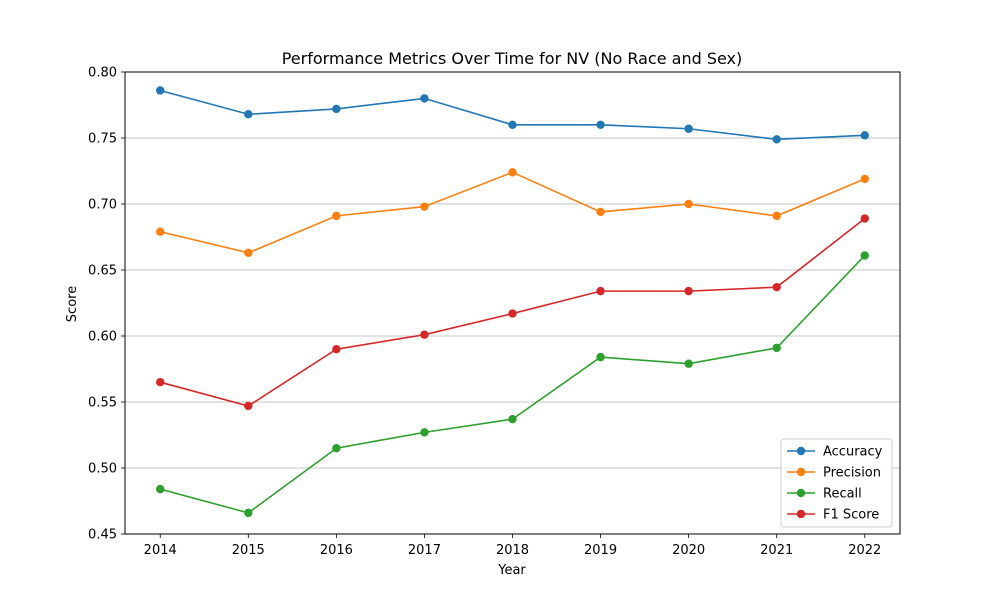  I want to click on legend-marker-recall, so click(801, 493).